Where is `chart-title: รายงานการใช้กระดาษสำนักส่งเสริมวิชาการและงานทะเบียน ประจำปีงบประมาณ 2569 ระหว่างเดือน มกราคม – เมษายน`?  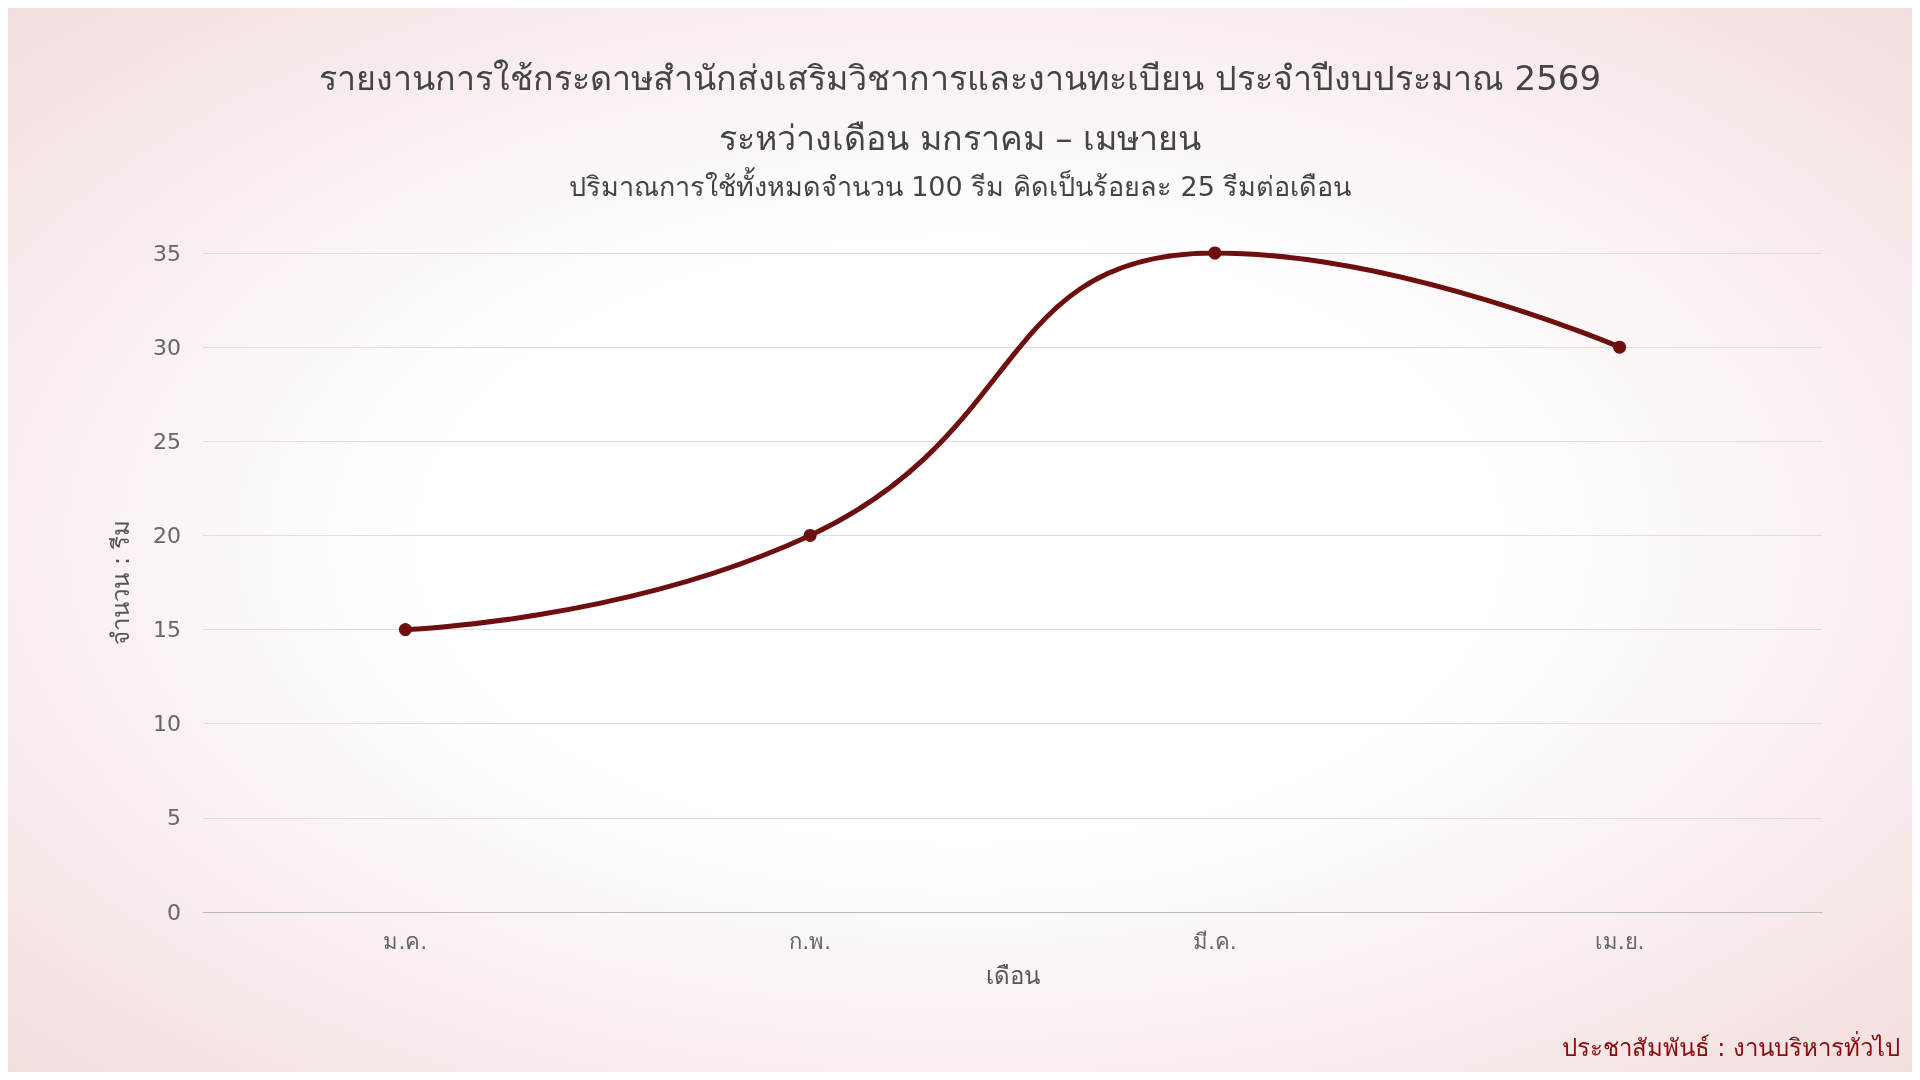
chart-title: รายงานการใช้กระดาษสำนักส่งเสริมวิชาการและงานทะเบียน ประจำปีงบประมาณ 2569 ระหว่างเดือน มกราคม – เมษายน is located at coordinates (960, 108).